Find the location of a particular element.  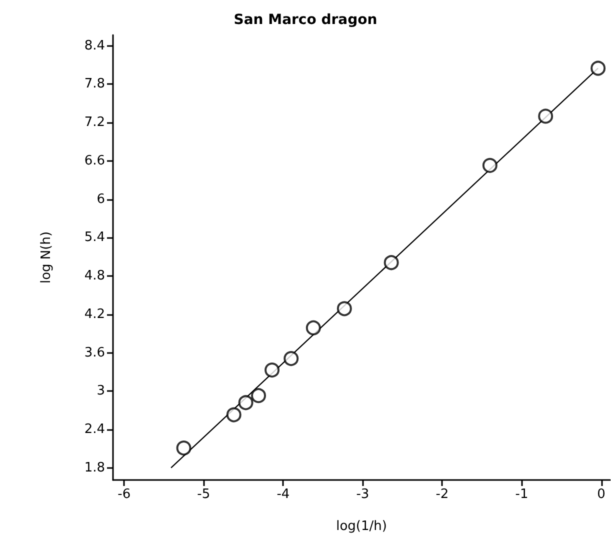

y-tick-label: 6 is located at coordinates (100, 199).